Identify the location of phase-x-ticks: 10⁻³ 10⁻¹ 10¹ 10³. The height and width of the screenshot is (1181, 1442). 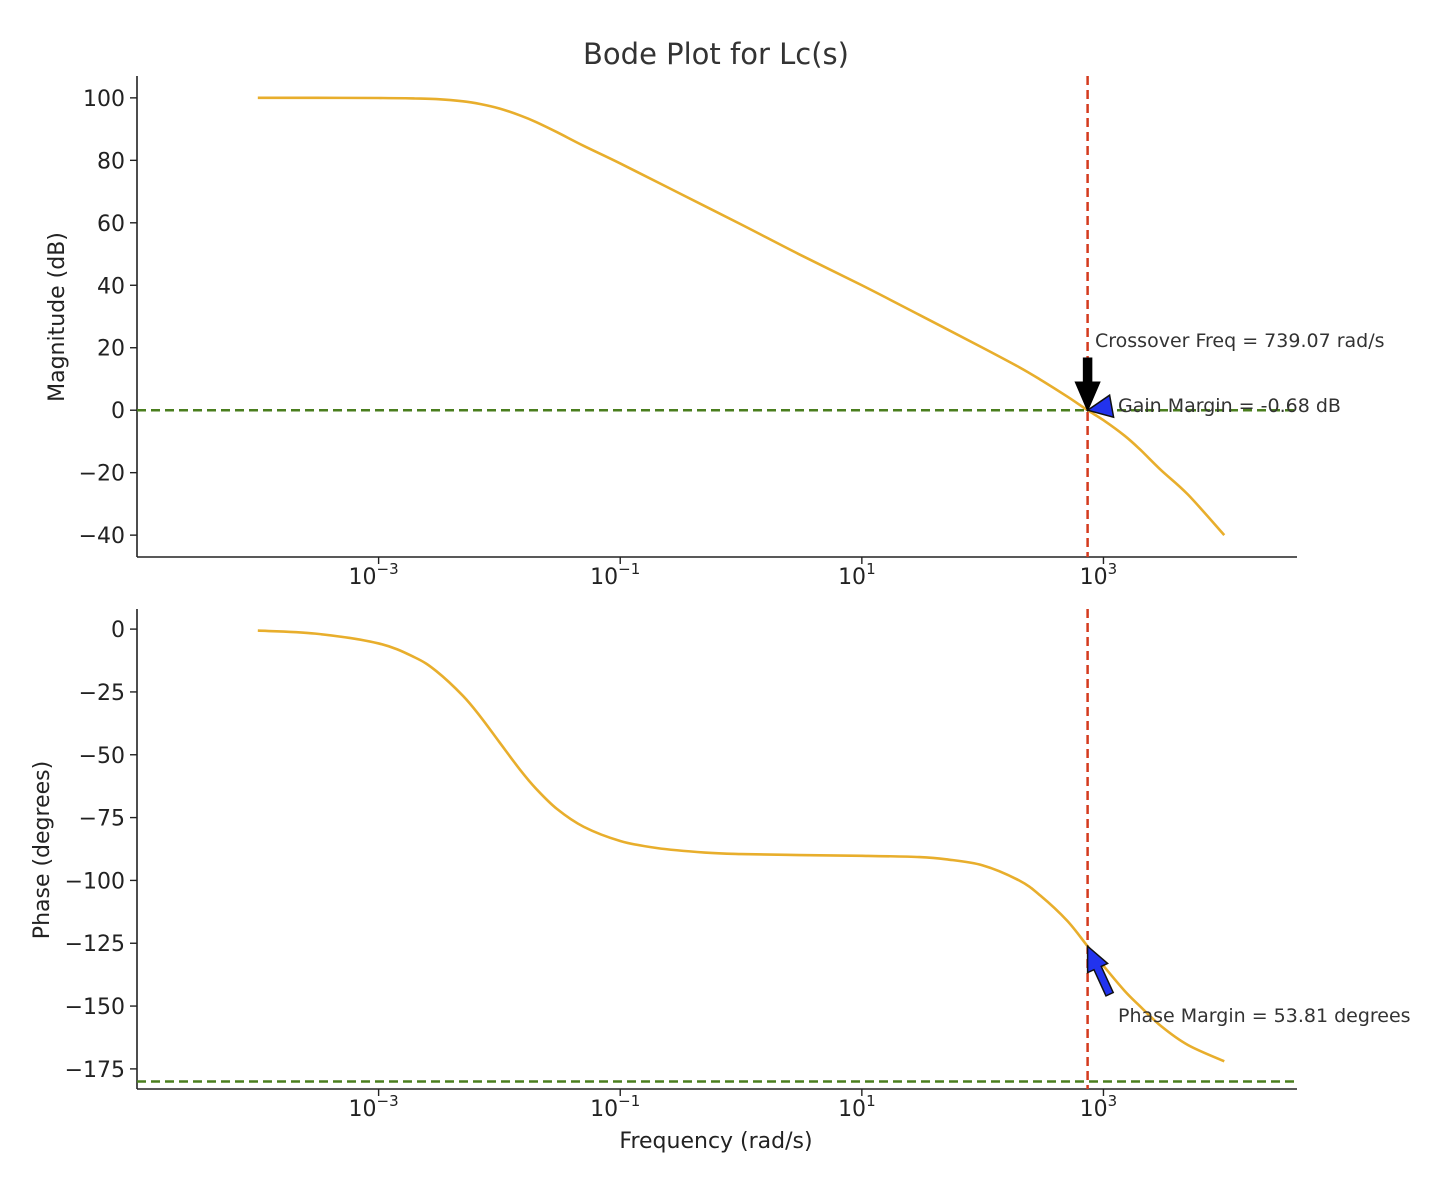
(733, 1105).